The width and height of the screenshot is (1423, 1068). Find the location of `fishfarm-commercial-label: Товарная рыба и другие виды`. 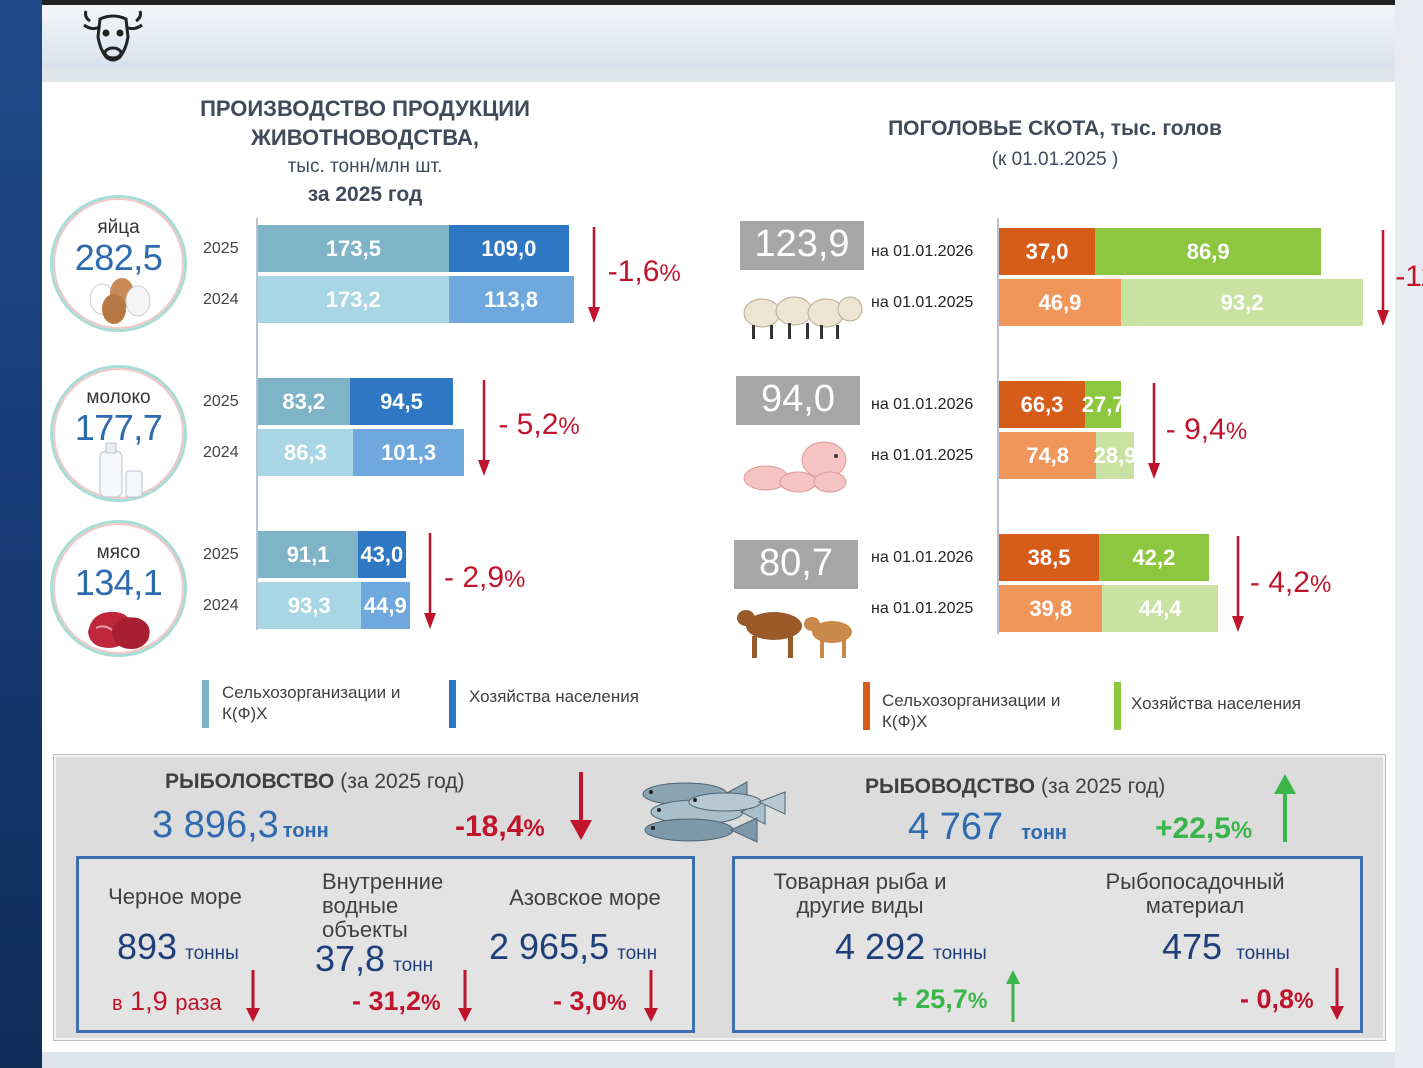

fishfarm-commercial-label: Товарная рыба и другие виды is located at coordinates (860, 893).